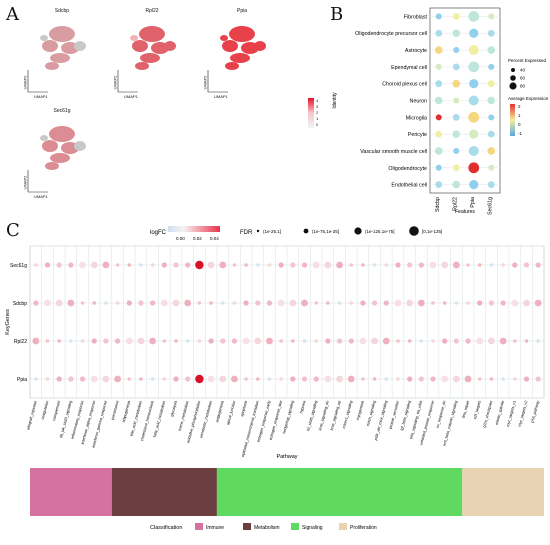  I want to click on pathway-label: myogenesis, so click(360, 410).